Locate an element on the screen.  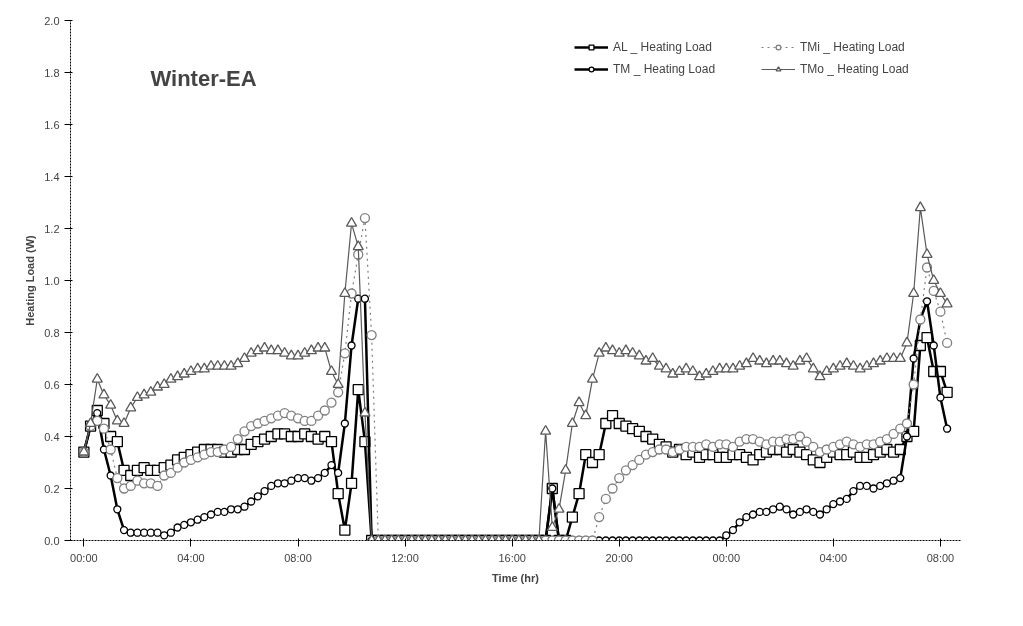
x-axis-title: Time (hr) is located at coordinates (516, 577).